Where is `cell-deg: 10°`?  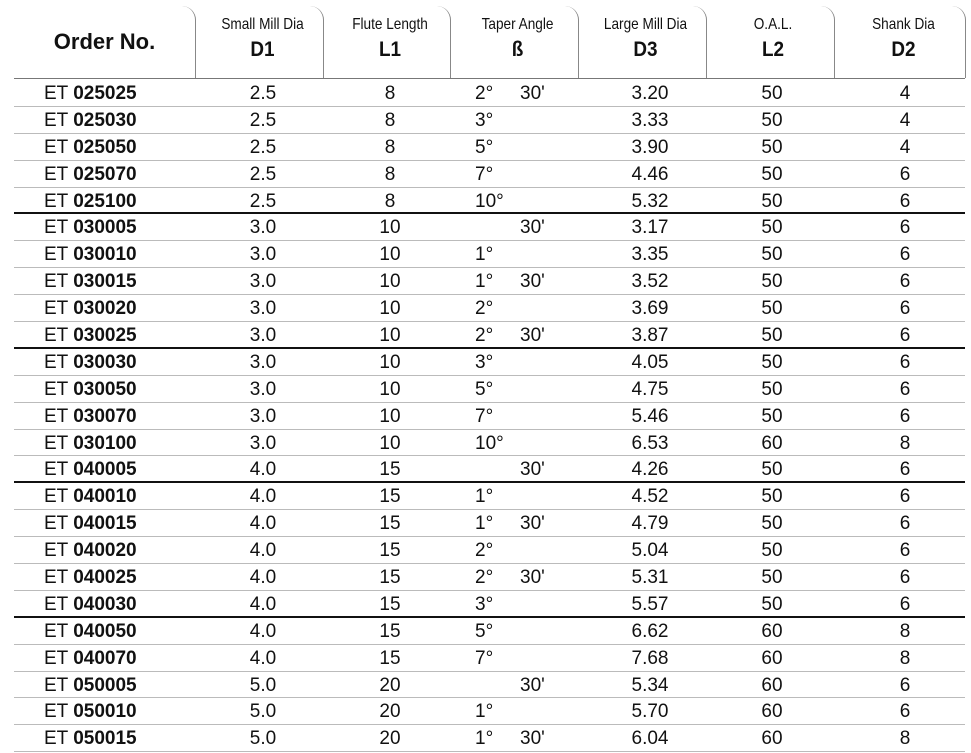
cell-deg: 10° is located at coordinates (489, 443).